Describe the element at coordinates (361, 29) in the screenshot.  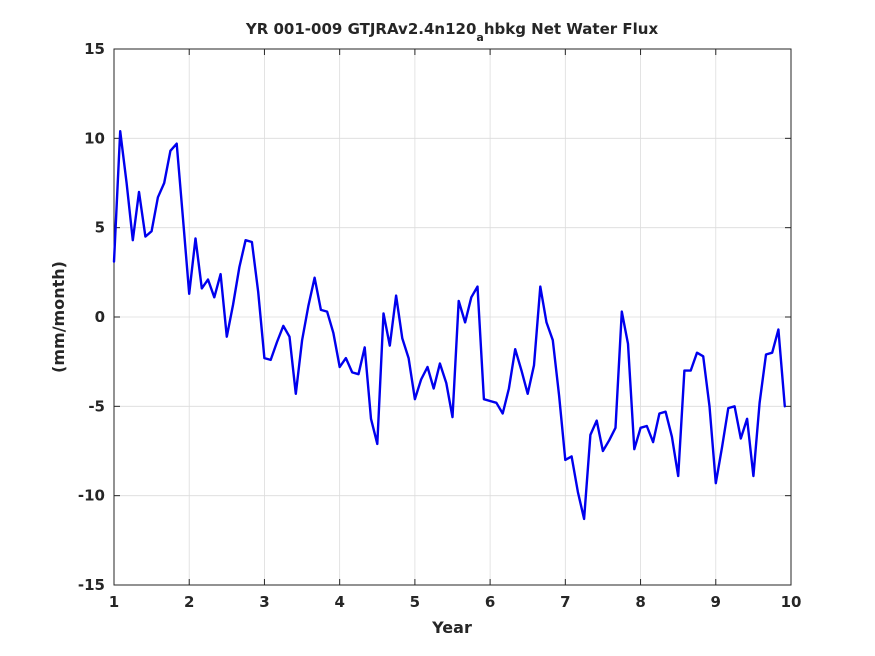
I see `chart-title-main: YR 001-009 GTJRAv2.4n120` at that location.